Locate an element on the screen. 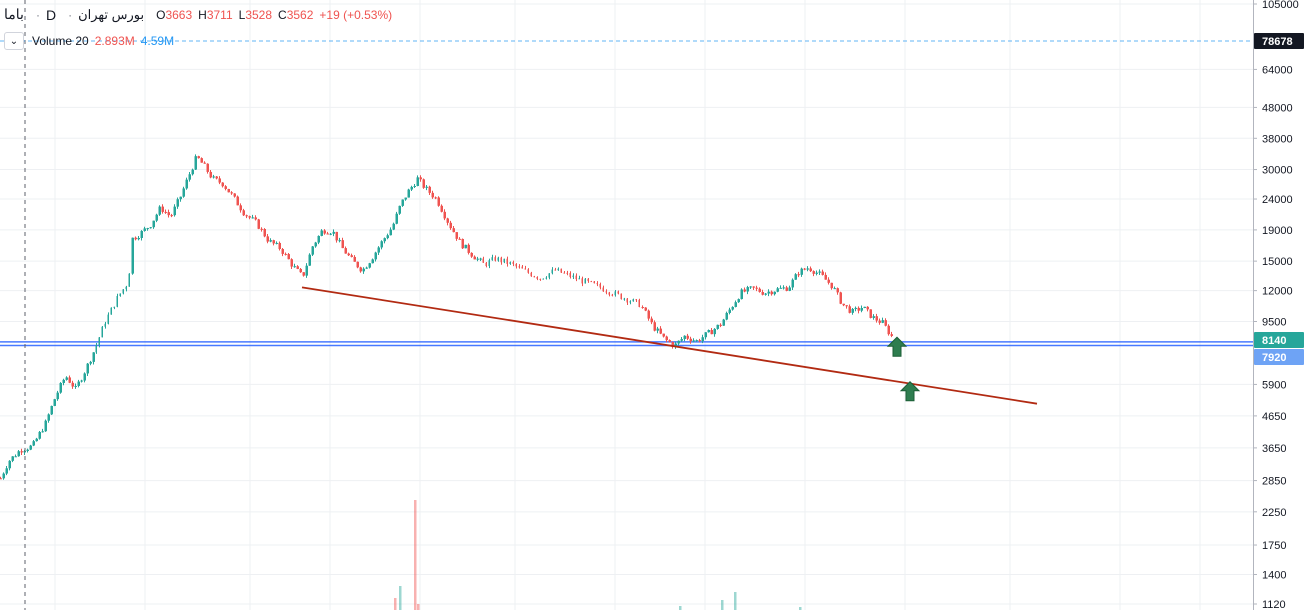 The width and height of the screenshot is (1305, 610). high-label: H is located at coordinates (202, 14).